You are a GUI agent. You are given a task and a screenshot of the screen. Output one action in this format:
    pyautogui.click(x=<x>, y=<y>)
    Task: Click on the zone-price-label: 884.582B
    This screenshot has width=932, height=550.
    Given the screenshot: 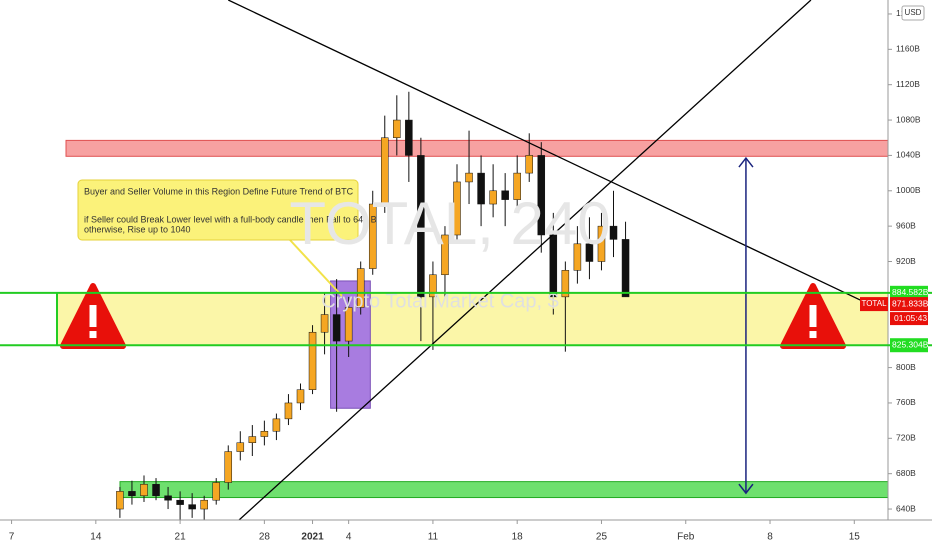 What is the action you would take?
    pyautogui.click(x=910, y=292)
    